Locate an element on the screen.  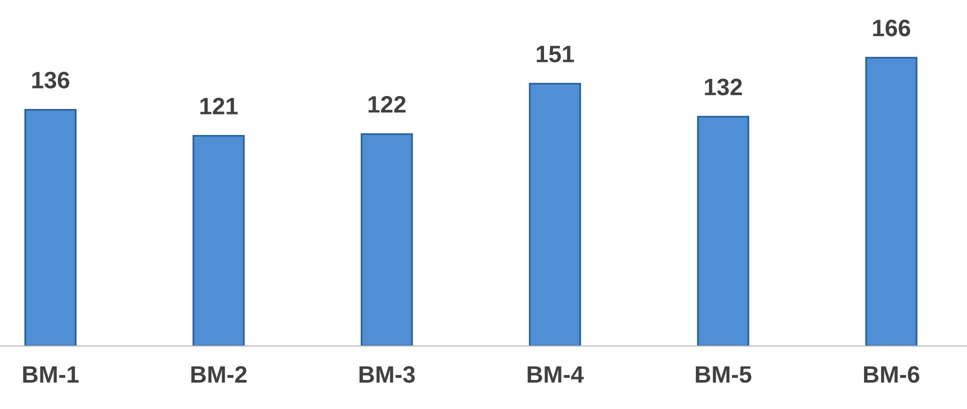
data-label: 166 is located at coordinates (891, 28).